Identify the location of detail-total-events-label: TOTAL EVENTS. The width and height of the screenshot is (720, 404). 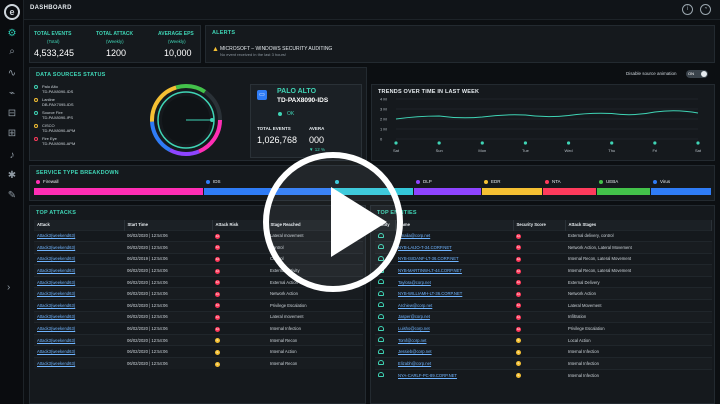
(274, 128).